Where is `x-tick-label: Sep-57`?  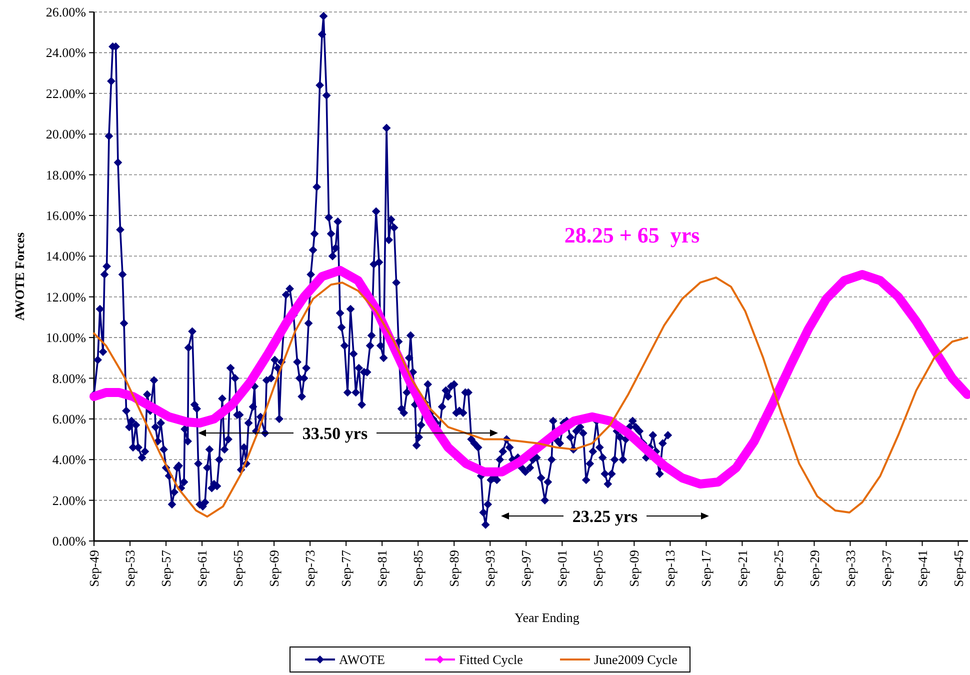 x-tick-label: Sep-57 is located at coordinates (166, 568).